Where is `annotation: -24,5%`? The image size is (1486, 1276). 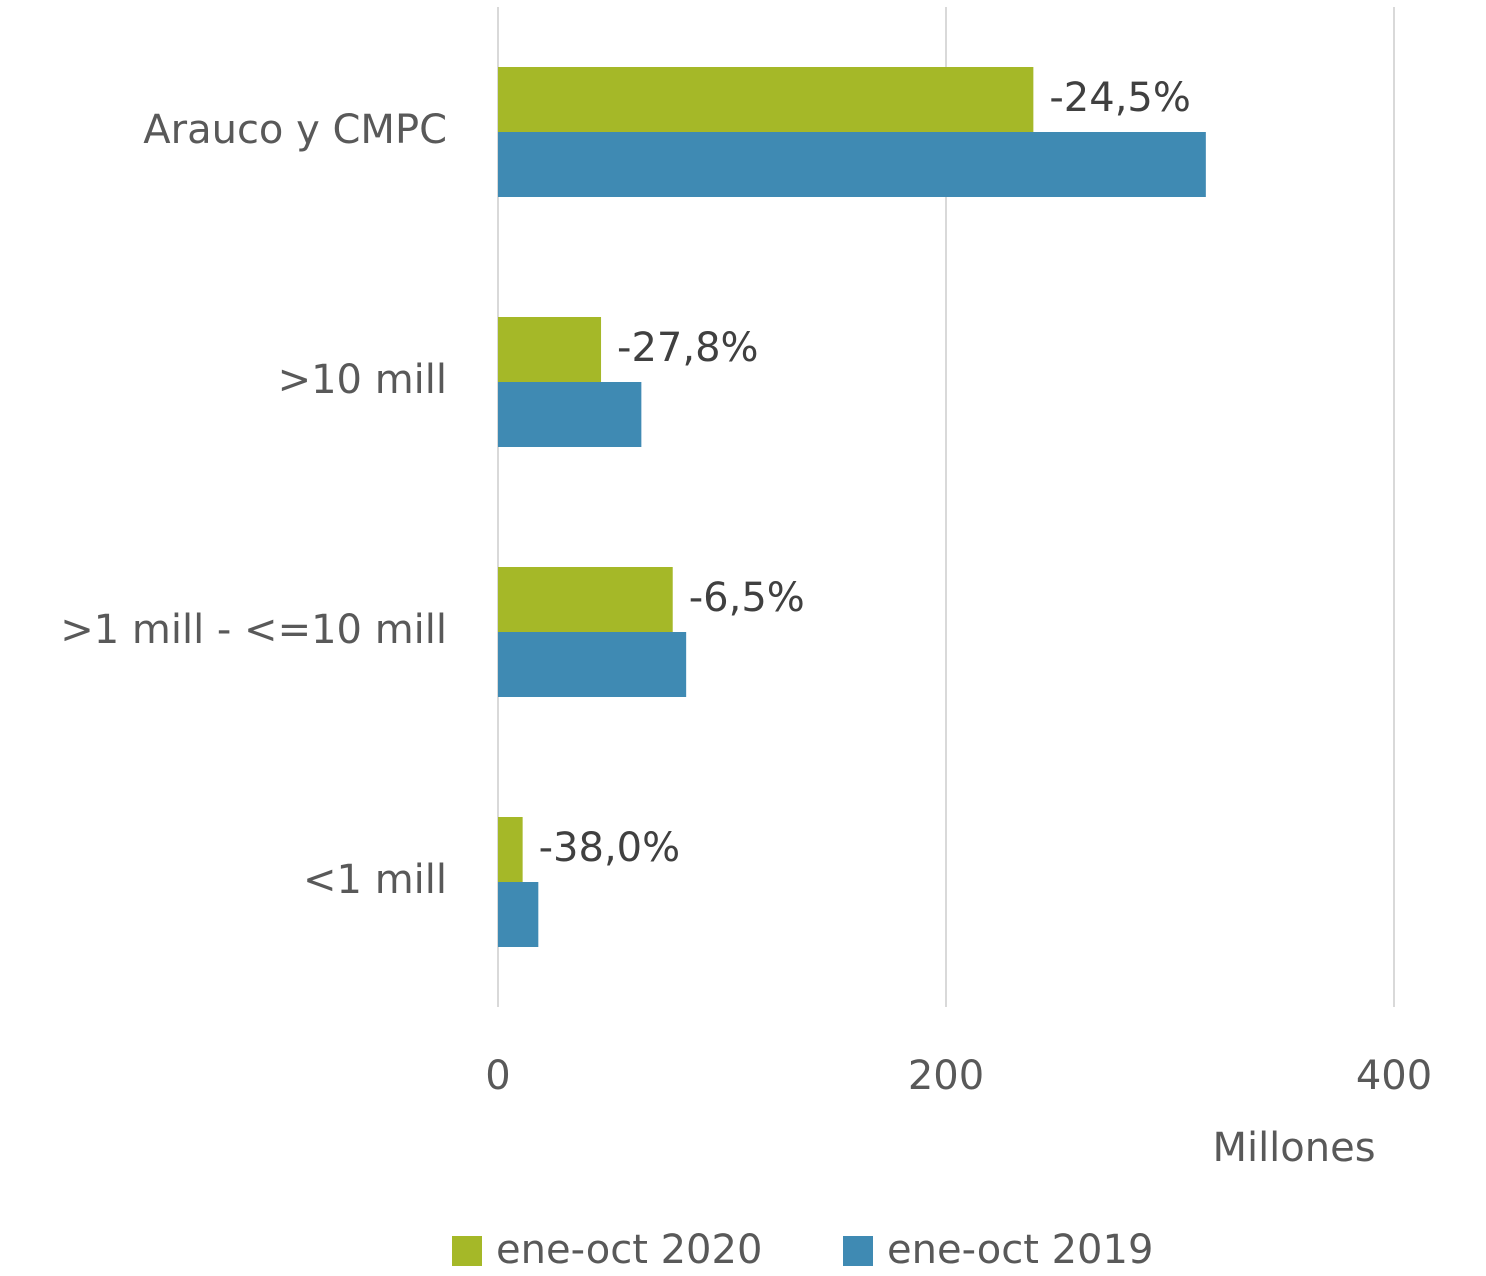
annotation: -24,5% is located at coordinates (1120, 98).